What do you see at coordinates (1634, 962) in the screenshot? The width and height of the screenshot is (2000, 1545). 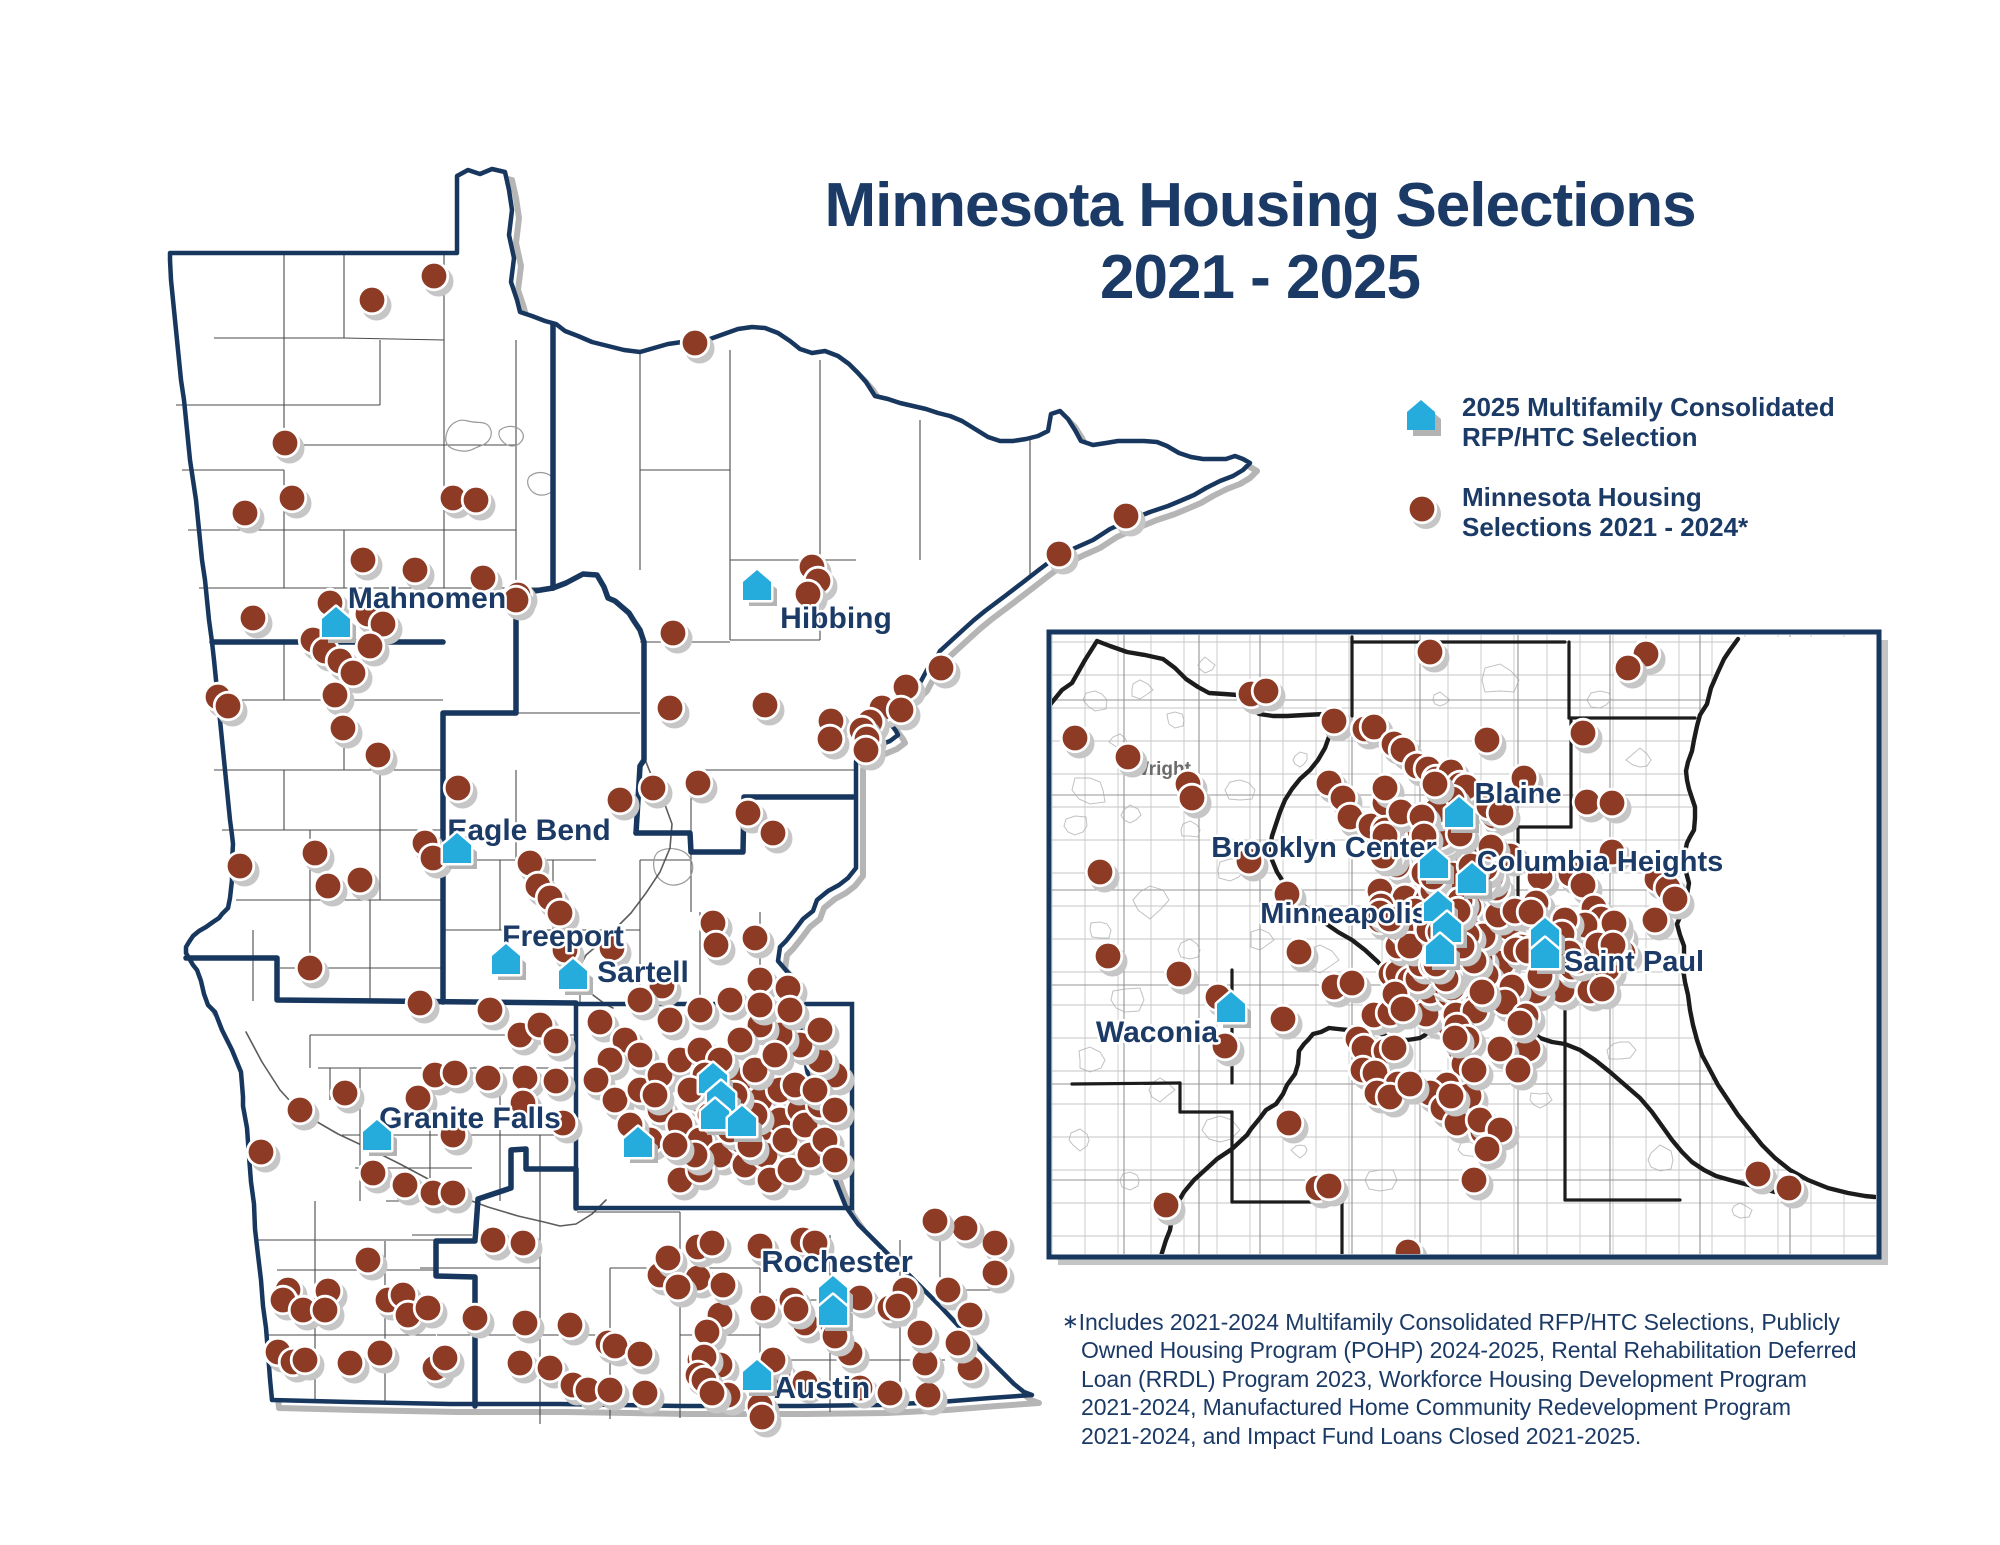 I see `svg-text: Saint Paul` at bounding box center [1634, 962].